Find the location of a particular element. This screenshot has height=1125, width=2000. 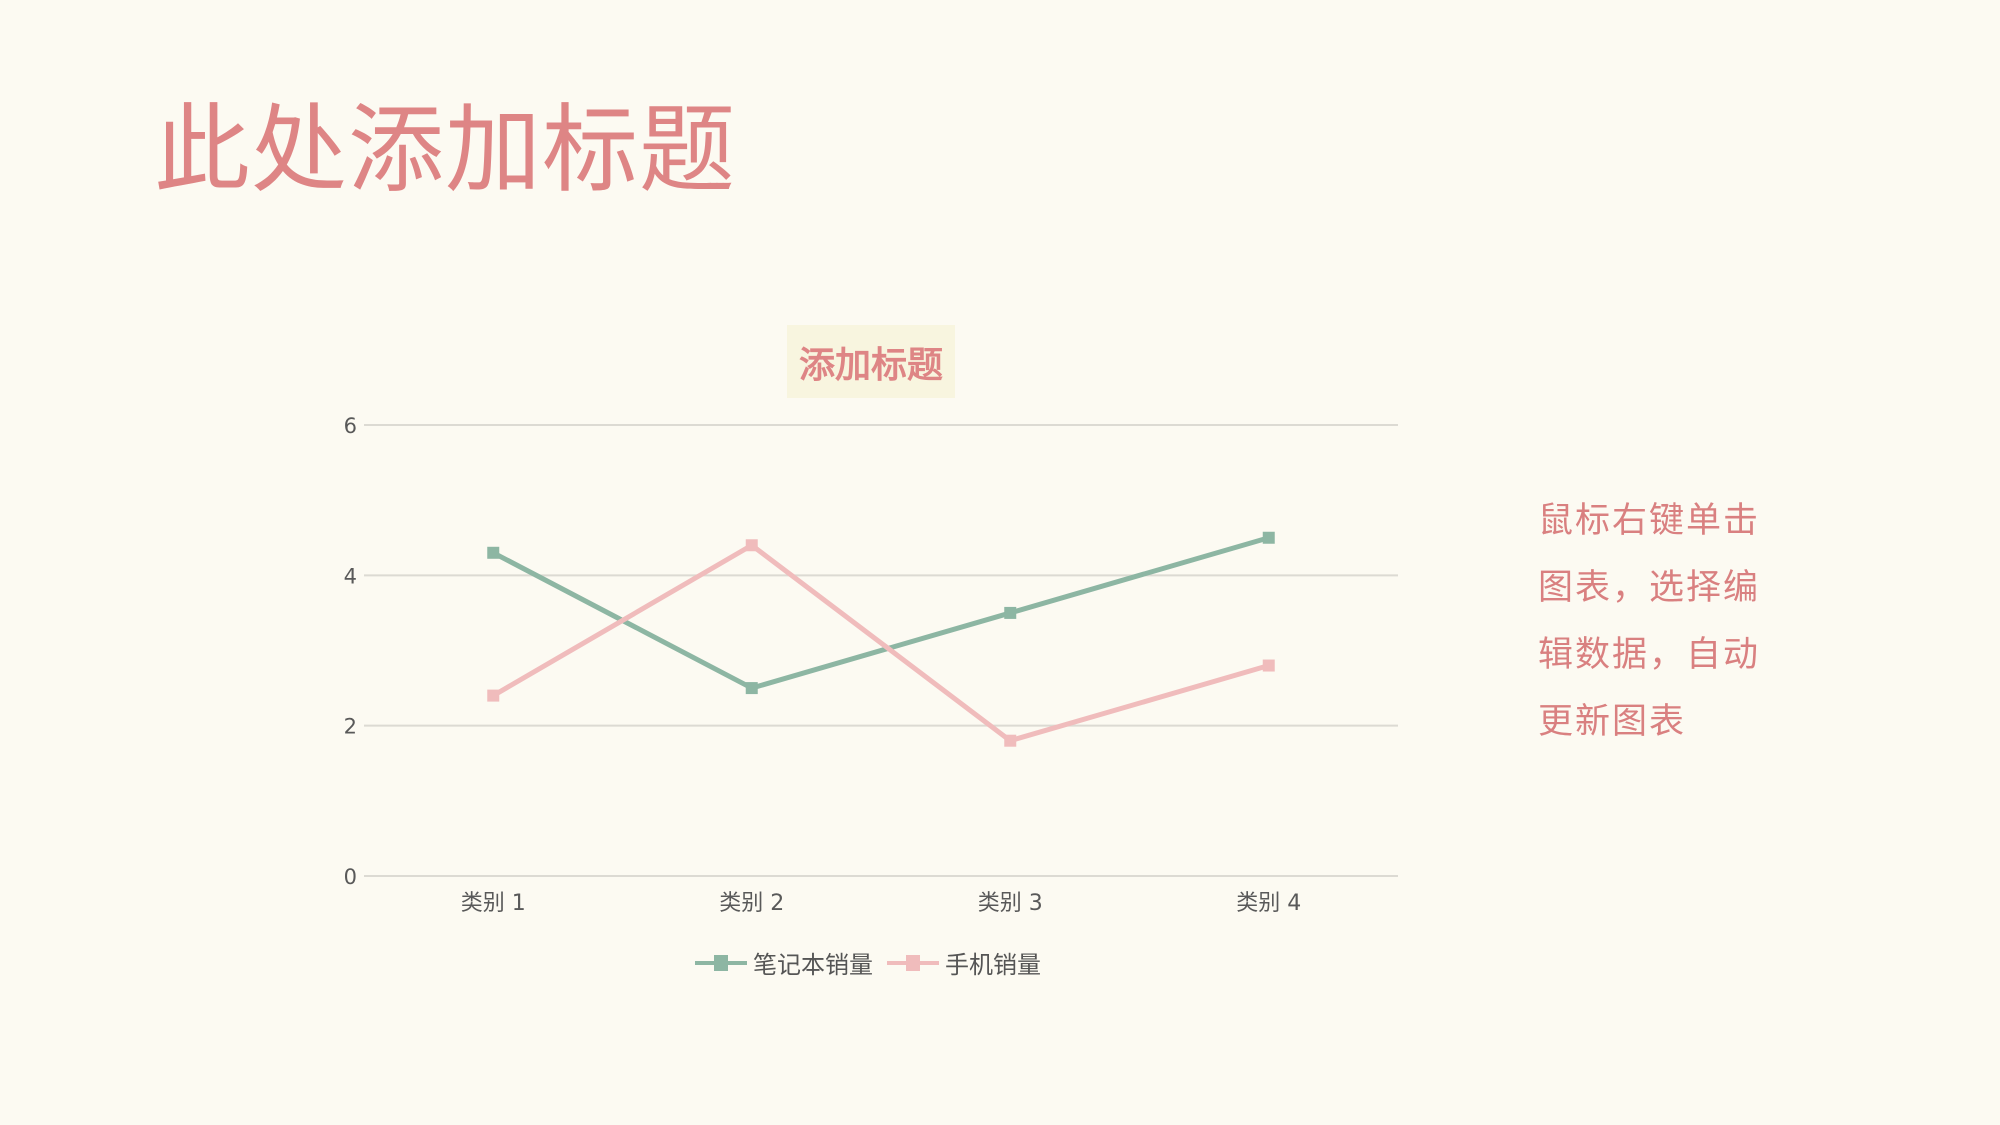

instruction-line: 辑数据，自动 is located at coordinates (1649, 655).